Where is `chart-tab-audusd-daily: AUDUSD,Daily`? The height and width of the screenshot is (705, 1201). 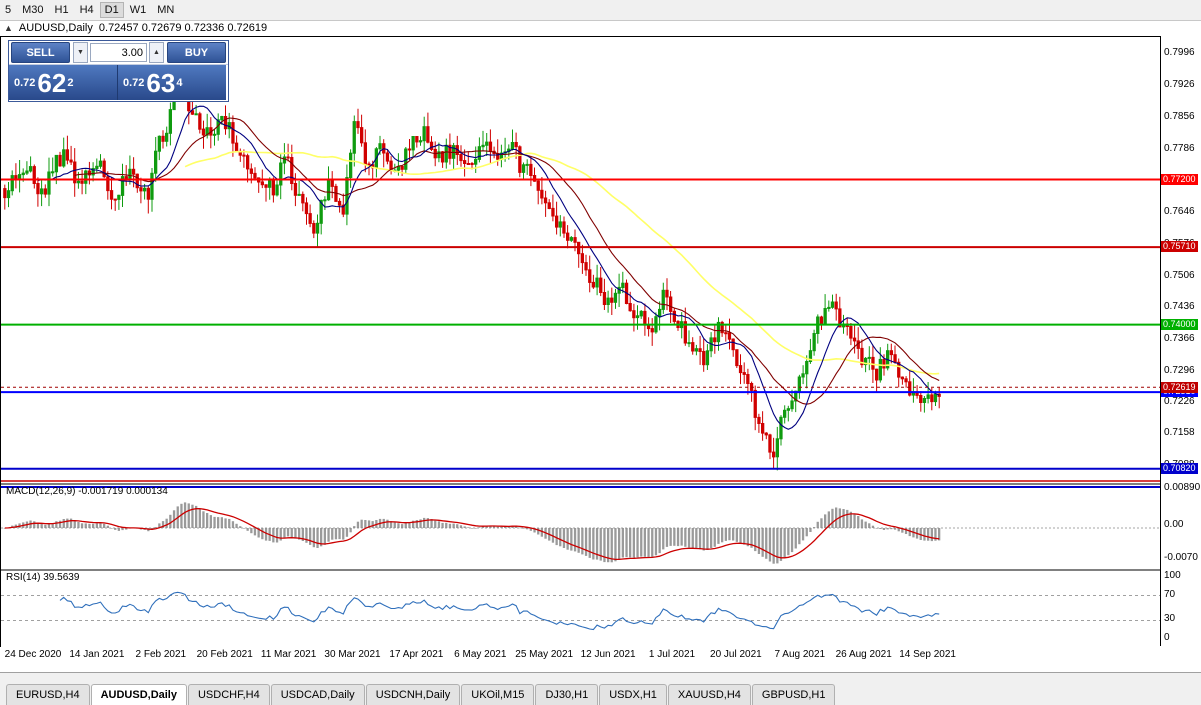 chart-tab-audusd-daily: AUDUSD,Daily is located at coordinates (138, 694).